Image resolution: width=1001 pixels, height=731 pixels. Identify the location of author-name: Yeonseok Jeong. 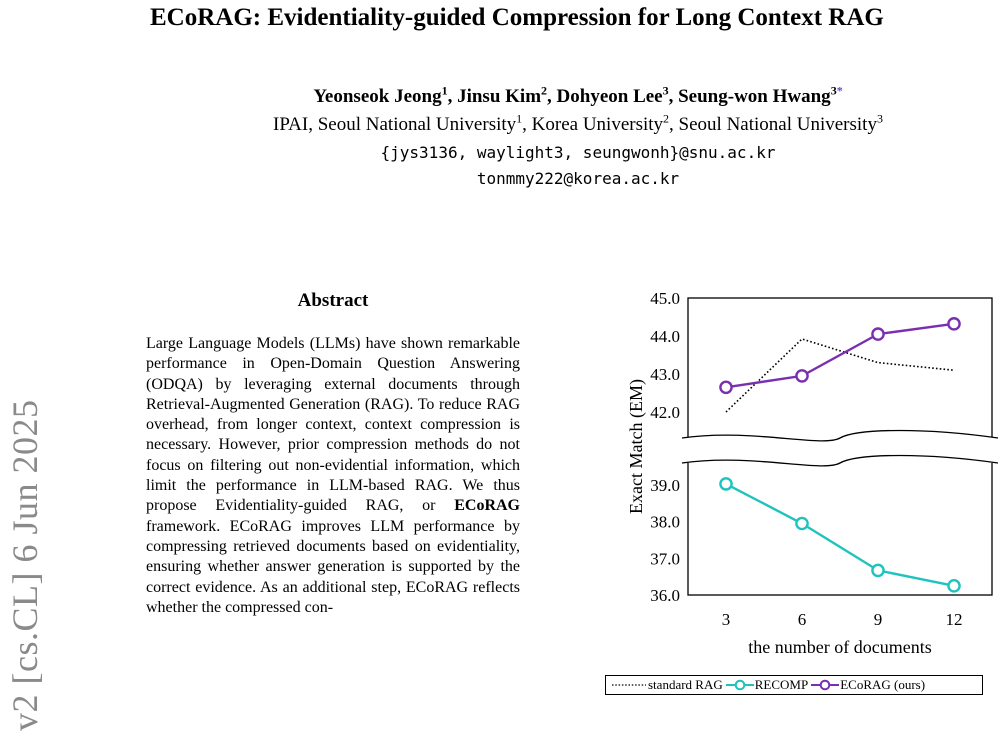
(377, 96).